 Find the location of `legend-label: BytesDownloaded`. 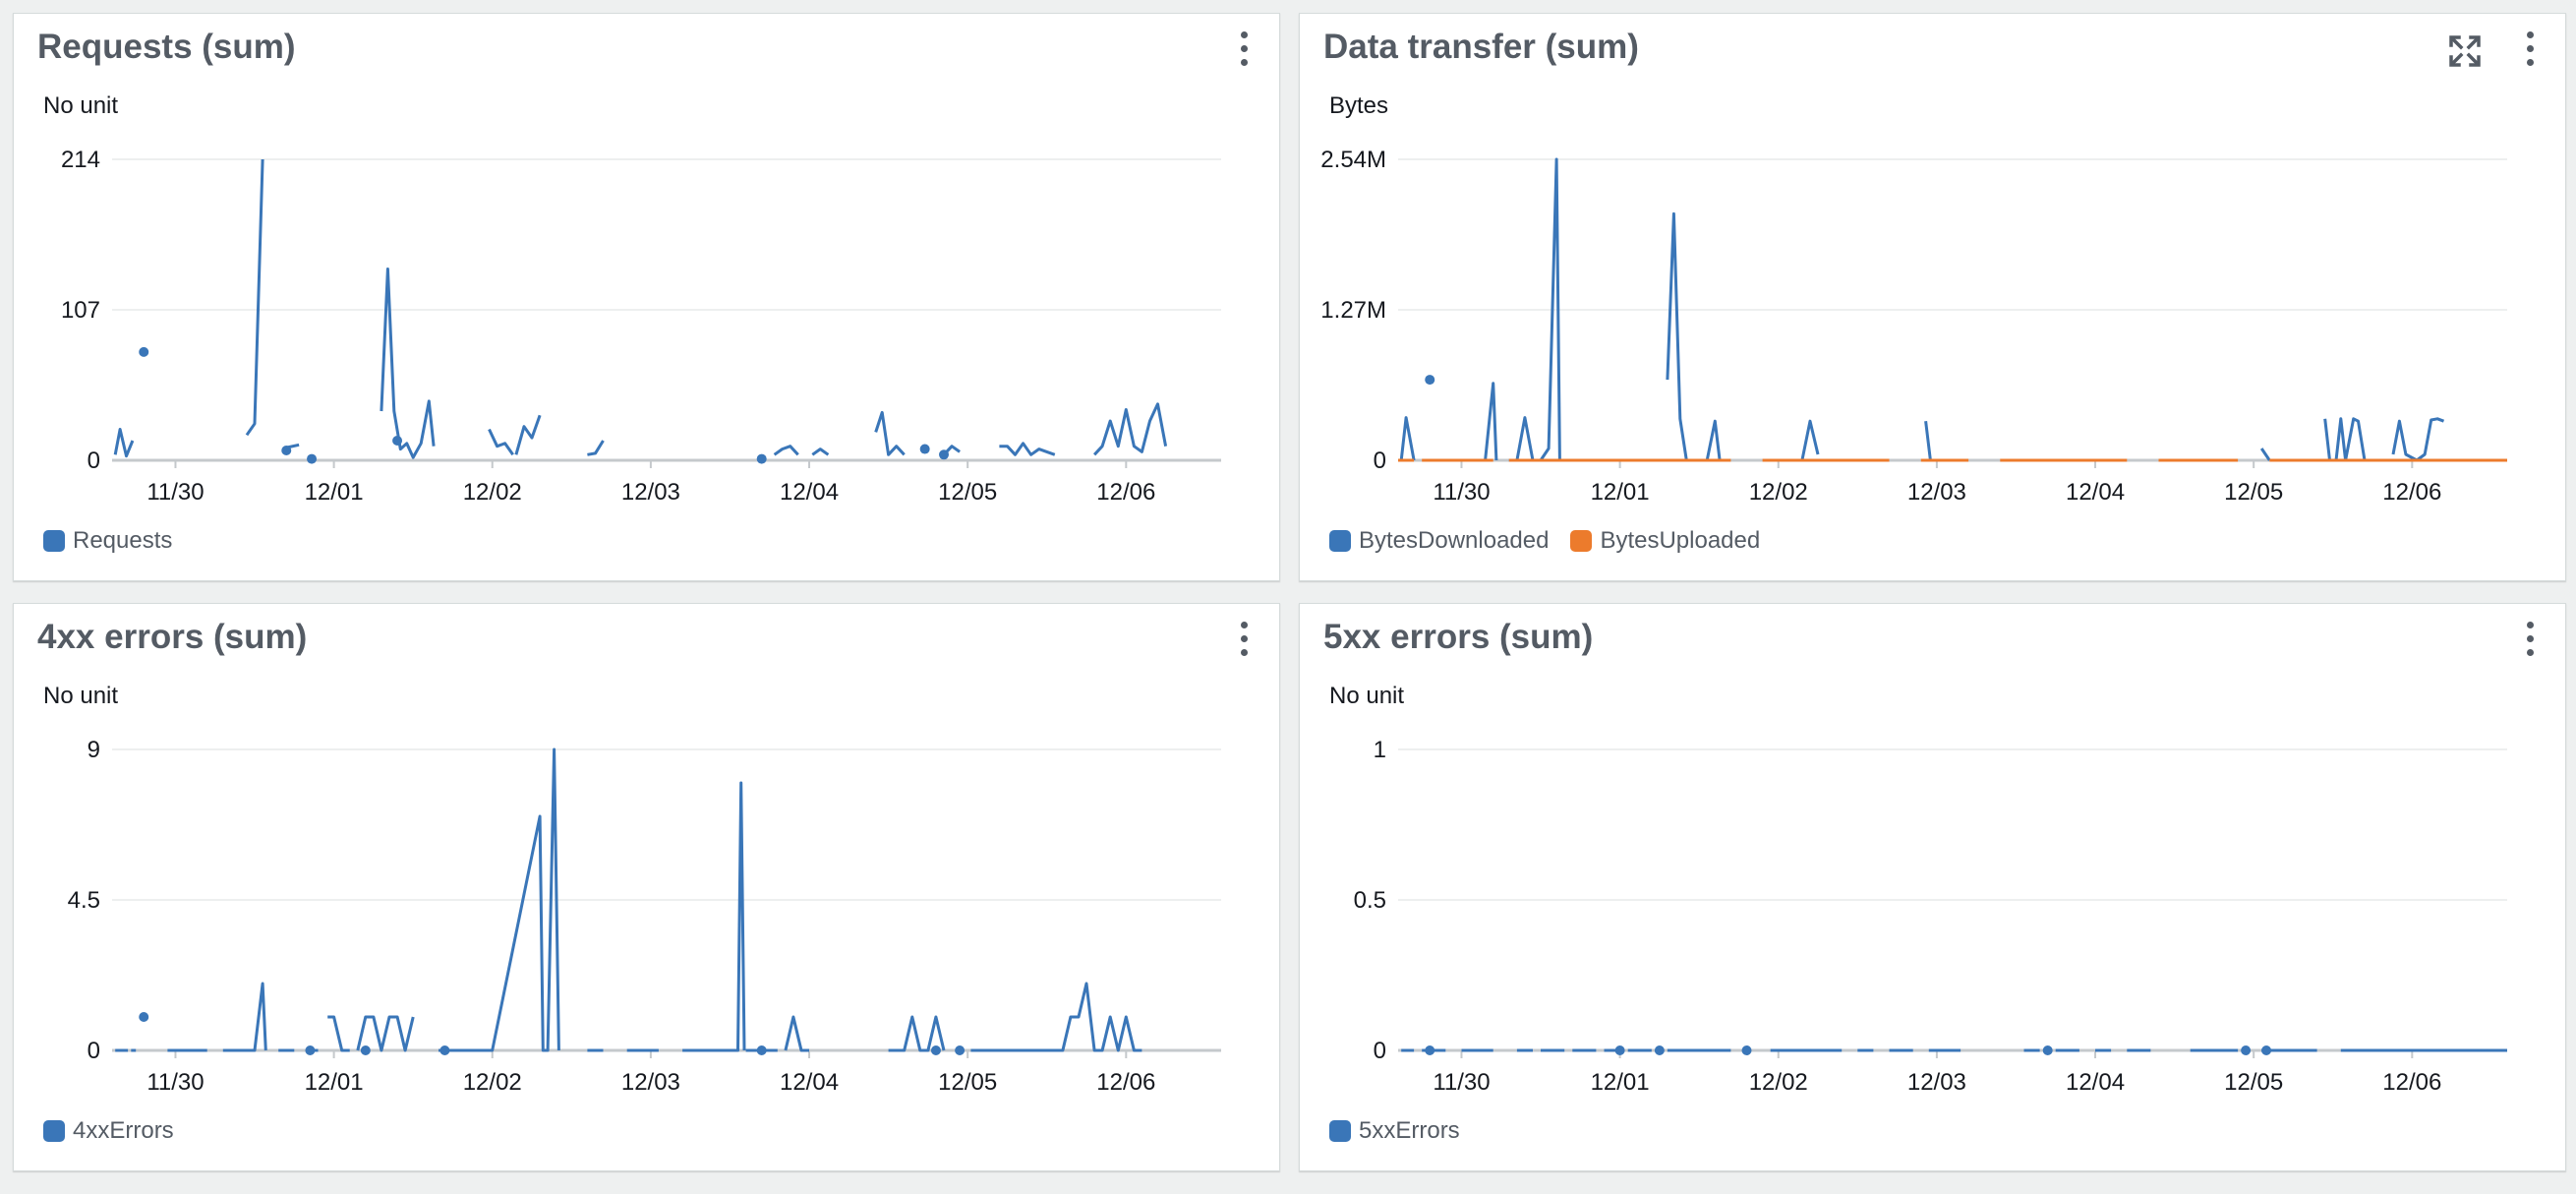

legend-label: BytesDownloaded is located at coordinates (1454, 540).